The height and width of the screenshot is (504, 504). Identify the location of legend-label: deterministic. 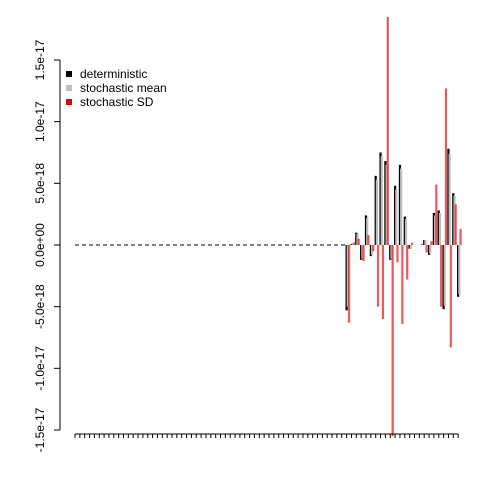
(113, 74).